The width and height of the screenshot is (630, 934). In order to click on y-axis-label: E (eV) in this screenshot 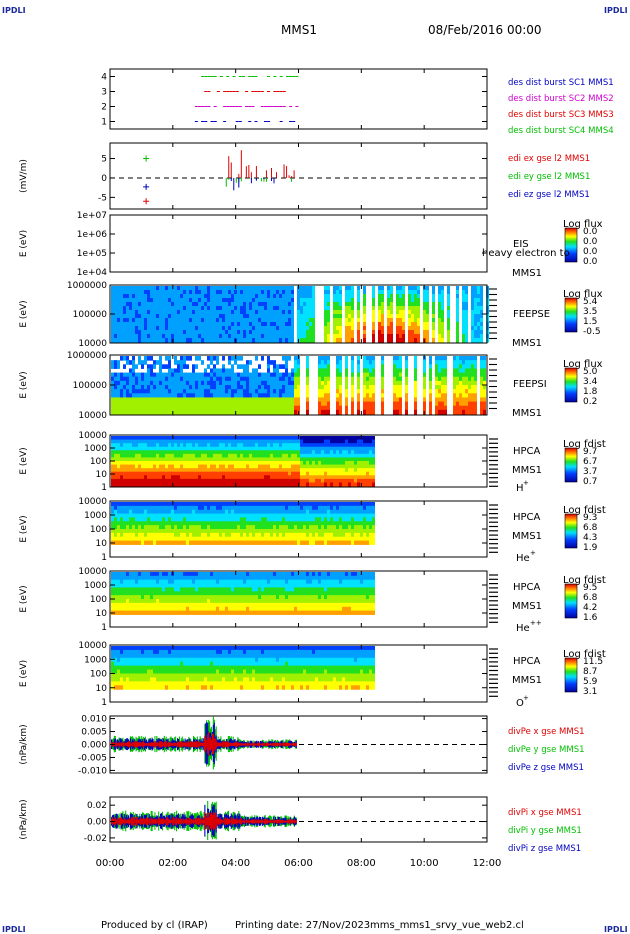, I will do `click(24, 243)`.